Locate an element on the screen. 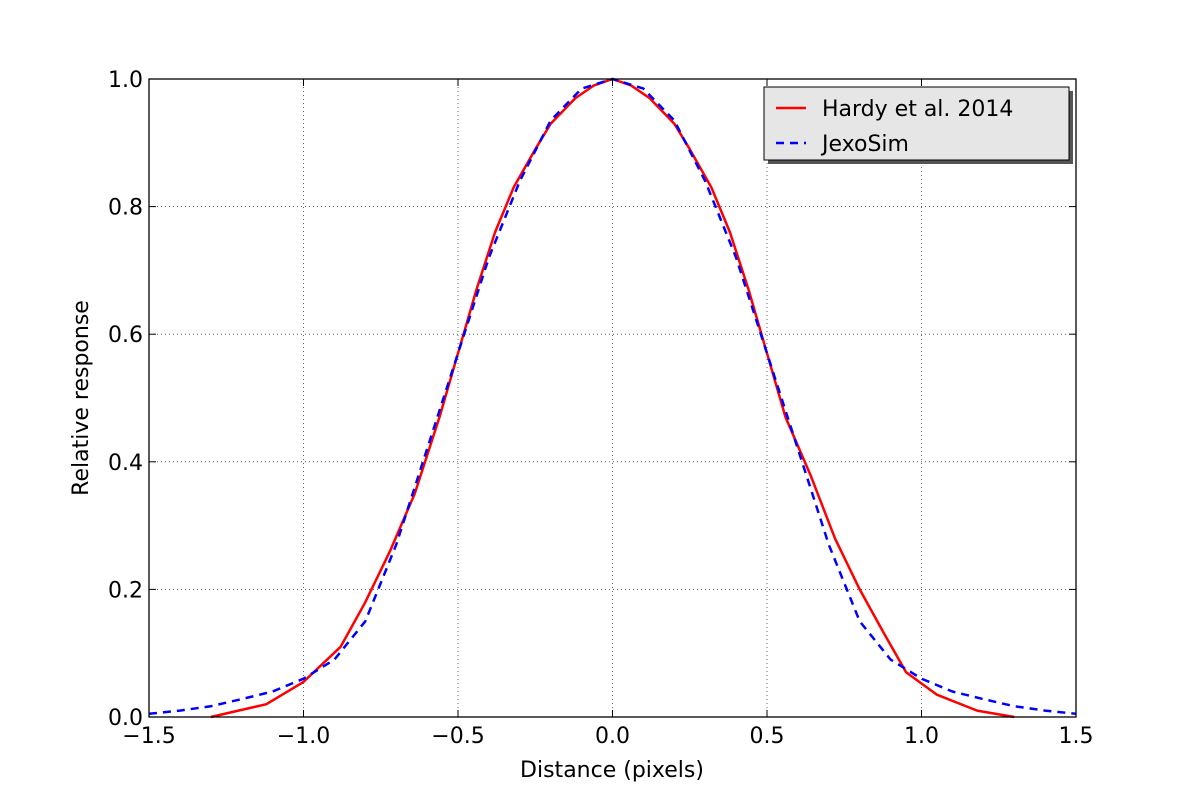 The height and width of the screenshot is (797, 1196). legend-box is located at coordinates (916, 123).